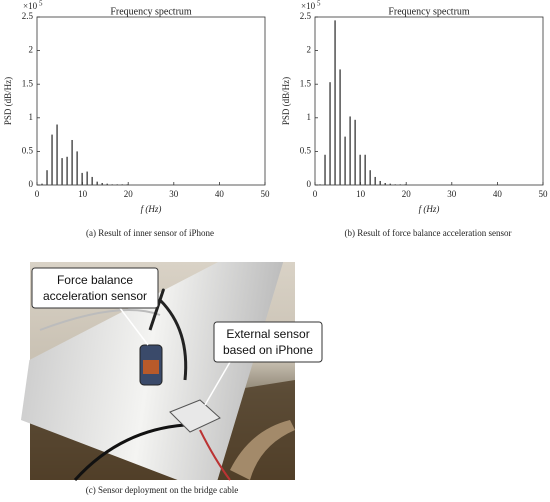 The width and height of the screenshot is (550, 502). What do you see at coordinates (150, 233) in the screenshot?
I see `caption: (a) Result of inner sensor of iPhone` at bounding box center [150, 233].